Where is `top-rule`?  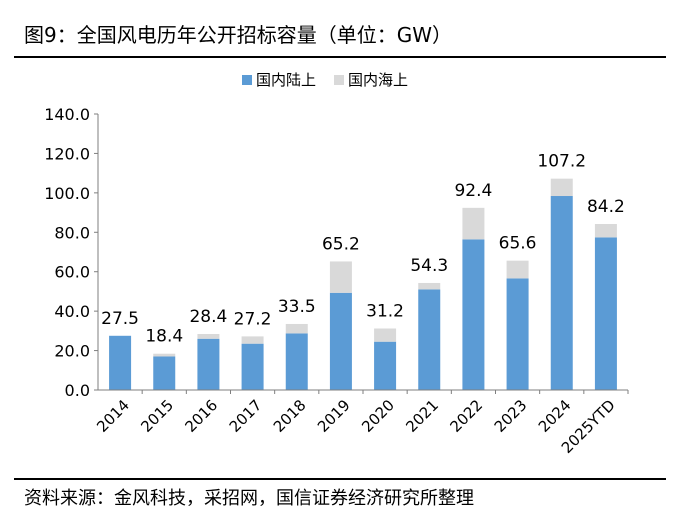 top-rule is located at coordinates (340, 57).